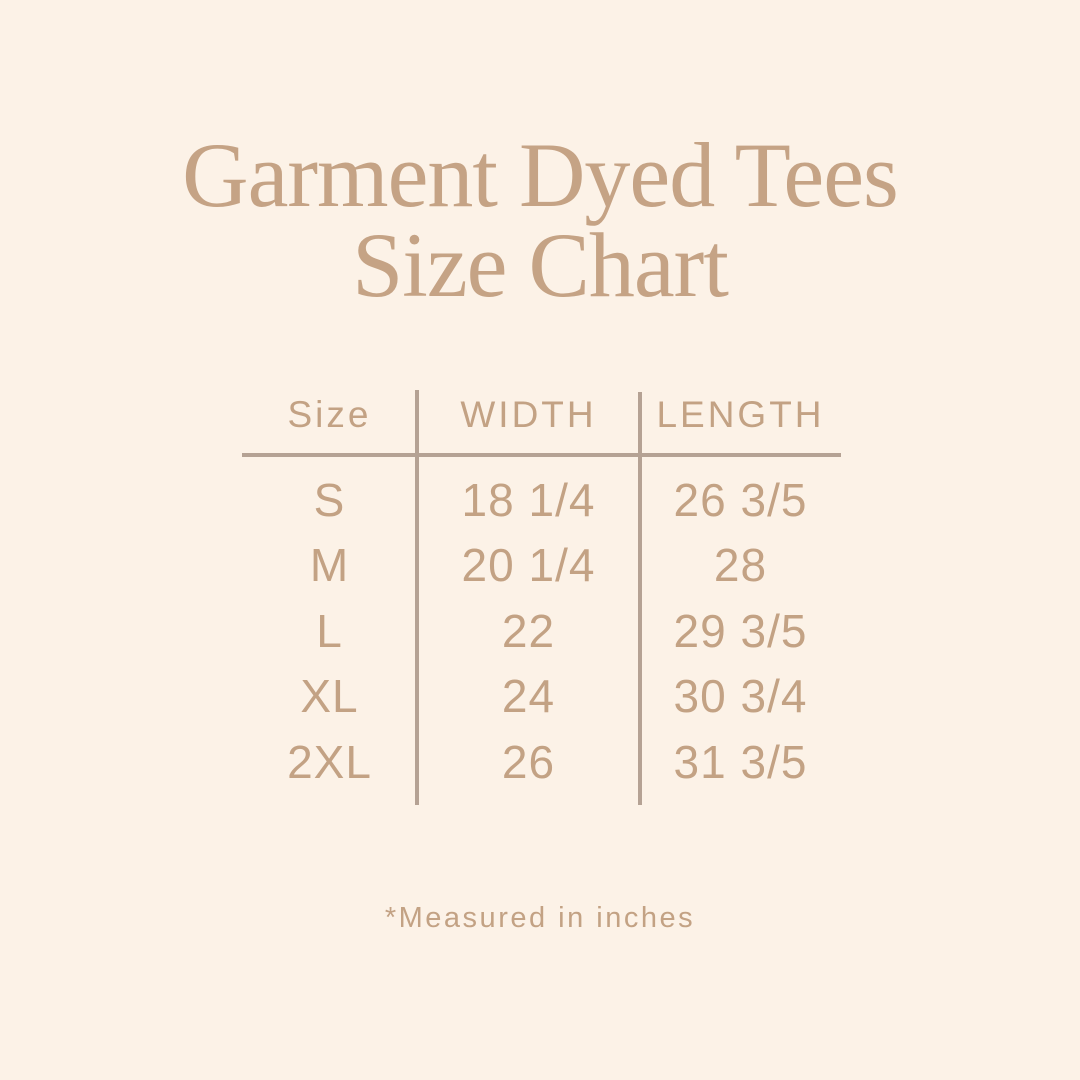  Describe the element at coordinates (541, 455) in the screenshot. I see `header-divider` at that location.